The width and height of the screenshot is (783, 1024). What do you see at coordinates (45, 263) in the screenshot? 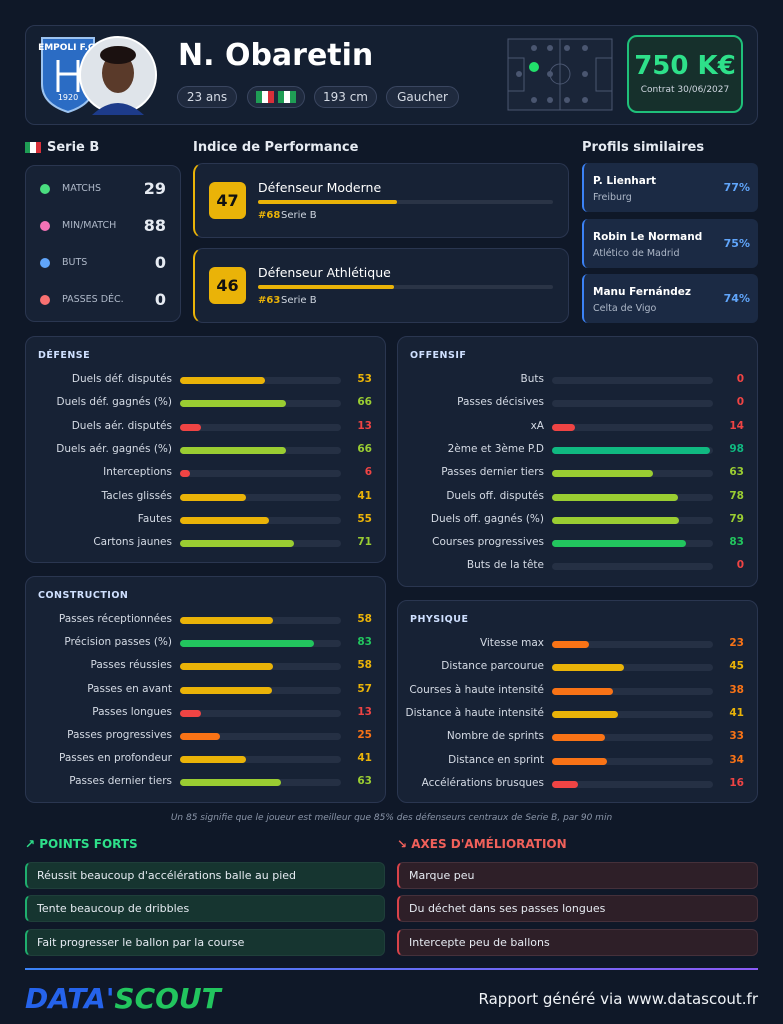
I see `stat-icon` at bounding box center [45, 263].